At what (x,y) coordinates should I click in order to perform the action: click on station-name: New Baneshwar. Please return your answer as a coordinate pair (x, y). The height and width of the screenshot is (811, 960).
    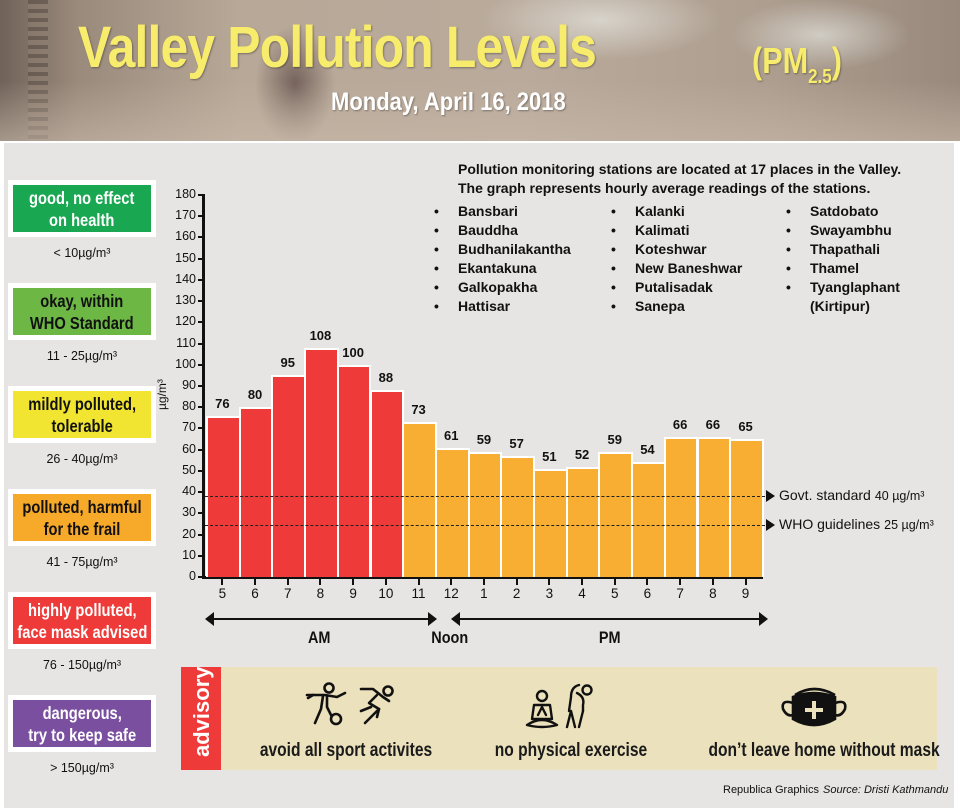
    Looking at the image, I should click on (689, 268).